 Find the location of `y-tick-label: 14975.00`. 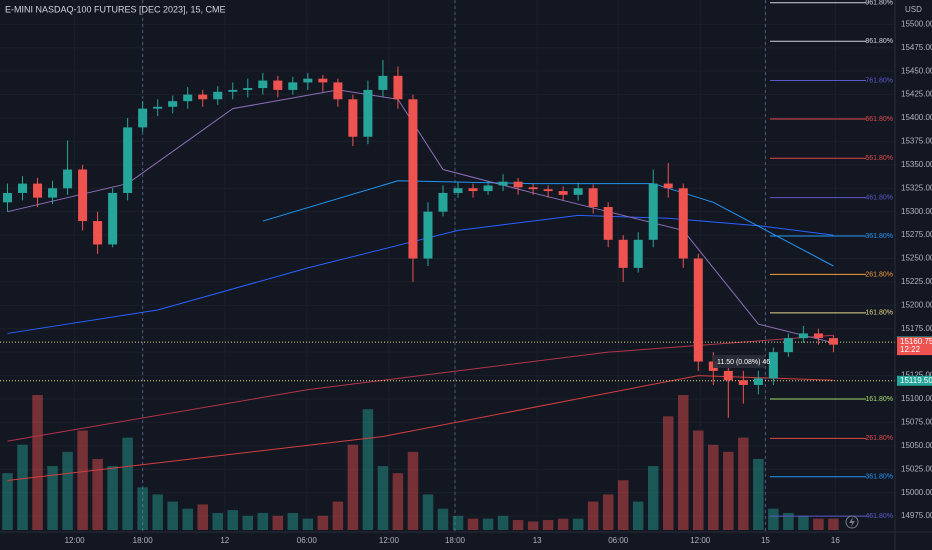

y-tick-label: 14975.00 is located at coordinates (916, 515).